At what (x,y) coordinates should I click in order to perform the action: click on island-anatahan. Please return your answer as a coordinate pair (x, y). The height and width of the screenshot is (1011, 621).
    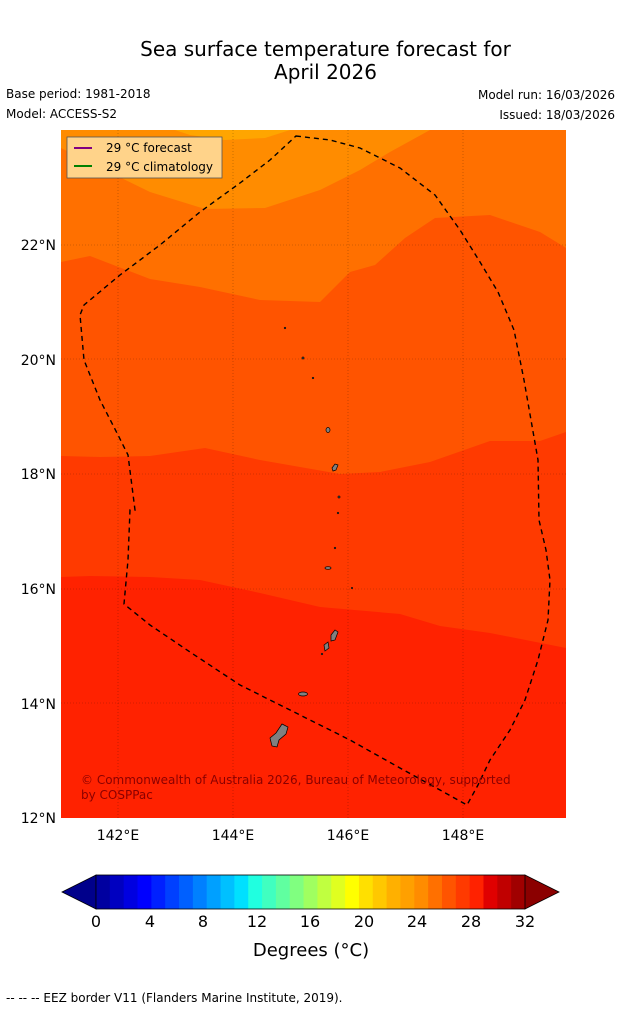
    Looking at the image, I should click on (328, 568).